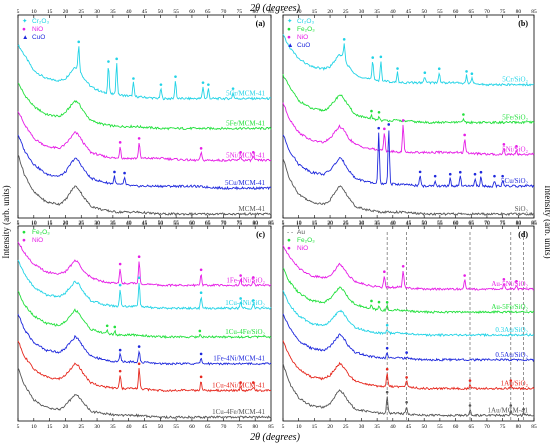  What do you see at coordinates (144, 366) in the screenshot?
I see `series-1cu-4ni-mcm-41: 1Cu-4Ni/MCM-41` at bounding box center [144, 366].